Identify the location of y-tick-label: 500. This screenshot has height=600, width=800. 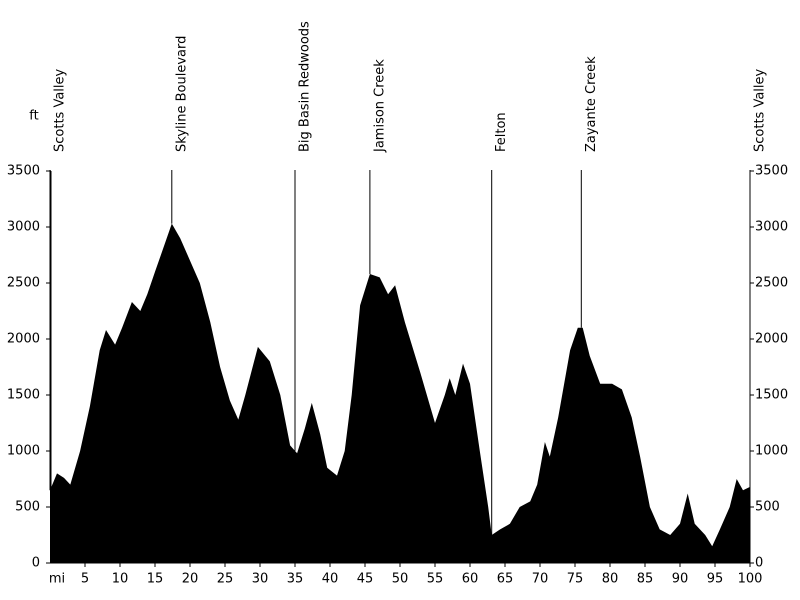
(27, 507).